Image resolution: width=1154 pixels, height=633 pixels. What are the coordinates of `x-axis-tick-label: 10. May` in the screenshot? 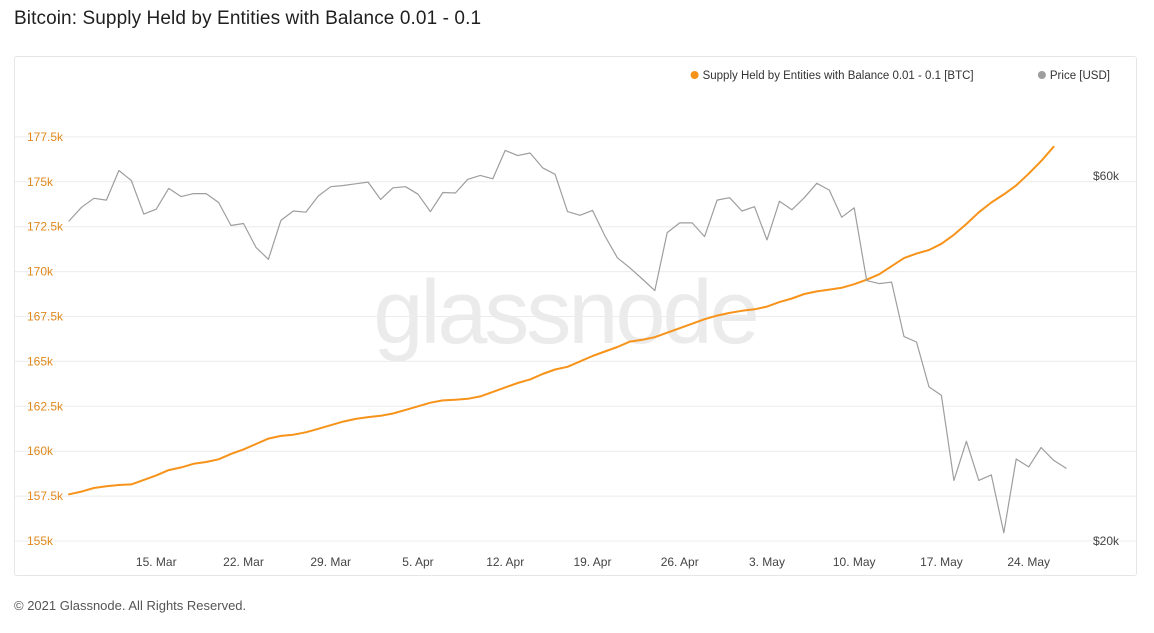 It's located at (854, 562).